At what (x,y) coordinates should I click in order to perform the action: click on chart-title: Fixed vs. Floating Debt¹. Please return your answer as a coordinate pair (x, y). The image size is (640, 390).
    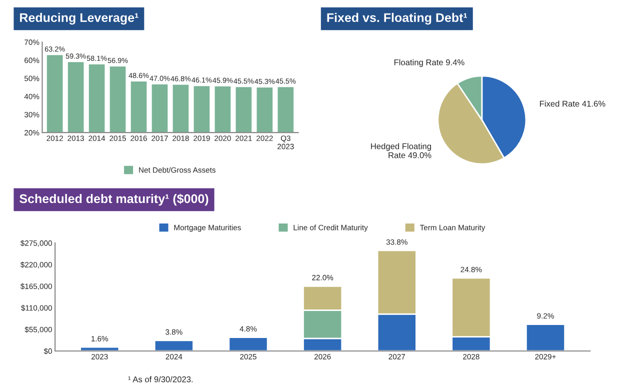
    Looking at the image, I should click on (397, 18).